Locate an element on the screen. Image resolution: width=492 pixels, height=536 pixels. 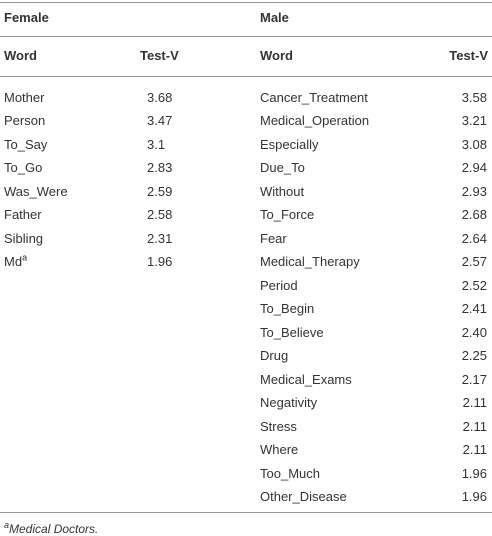
word-cell: To_Believe is located at coordinates (292, 333).